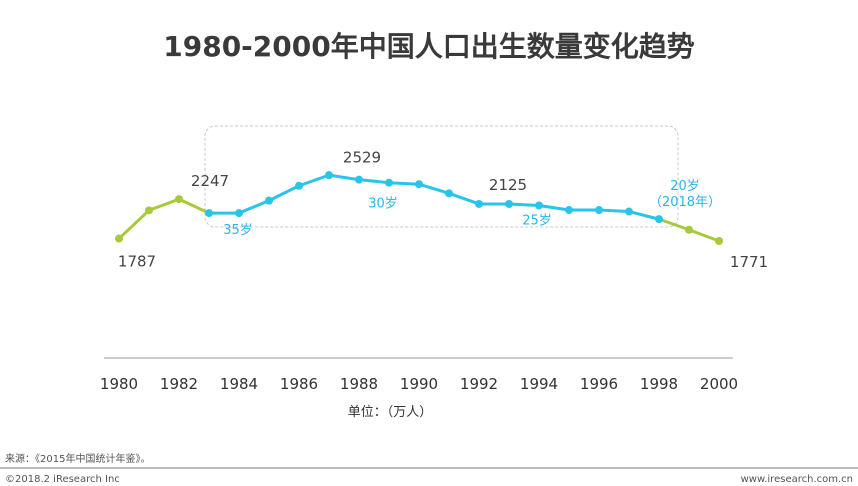  Describe the element at coordinates (119, 384) in the screenshot. I see `x-tick-1980: 1980` at that location.